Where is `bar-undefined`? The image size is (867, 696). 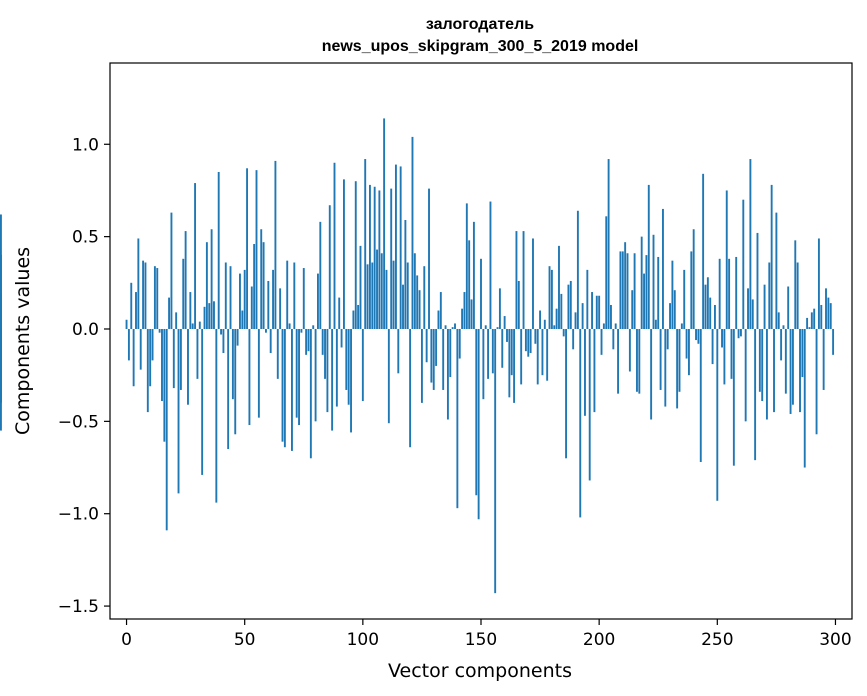
bar-undefined is located at coordinates (1, 365).